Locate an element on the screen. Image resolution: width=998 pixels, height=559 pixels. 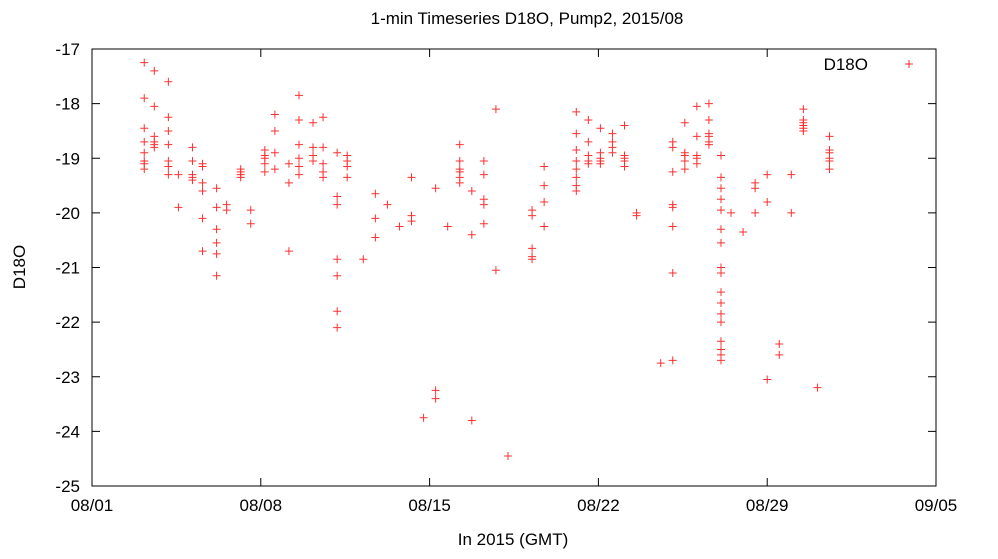
legend-marker-symbol is located at coordinates (909, 64).